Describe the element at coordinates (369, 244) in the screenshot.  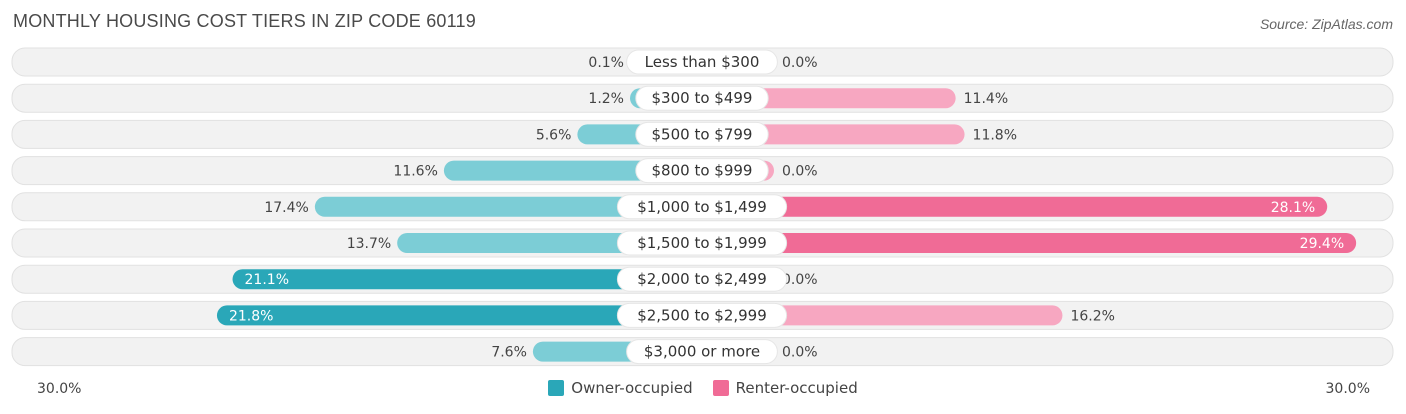
I see `value-label-owner: 13.7%` at that location.